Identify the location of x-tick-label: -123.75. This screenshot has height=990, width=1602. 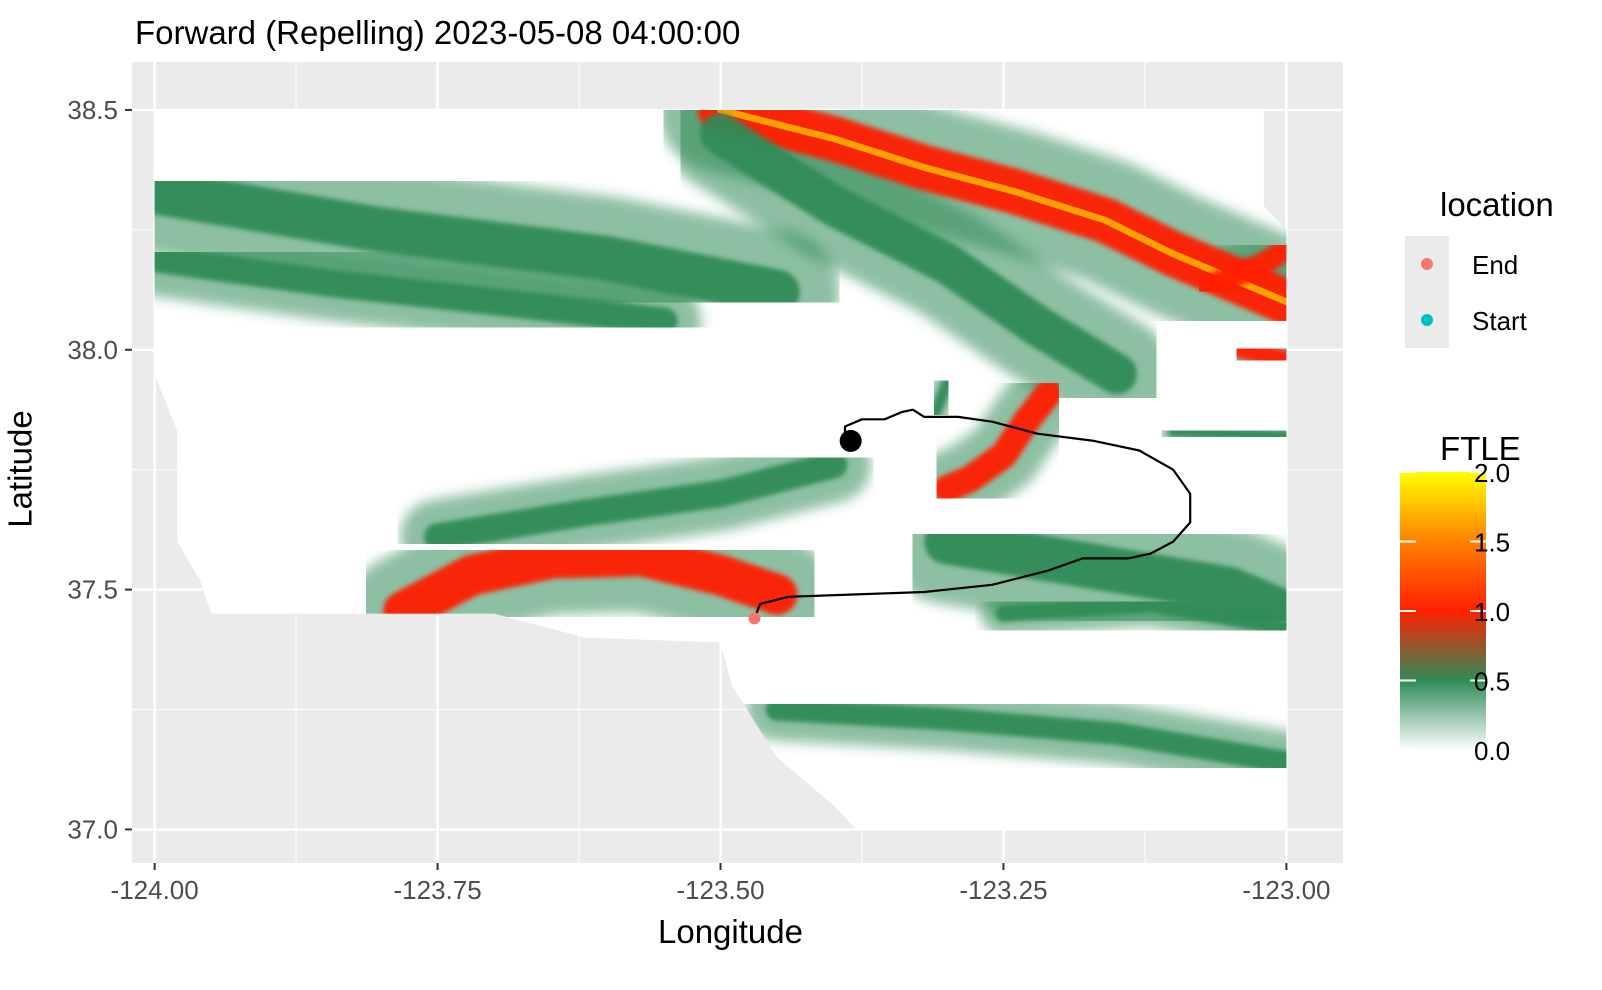
(437, 890).